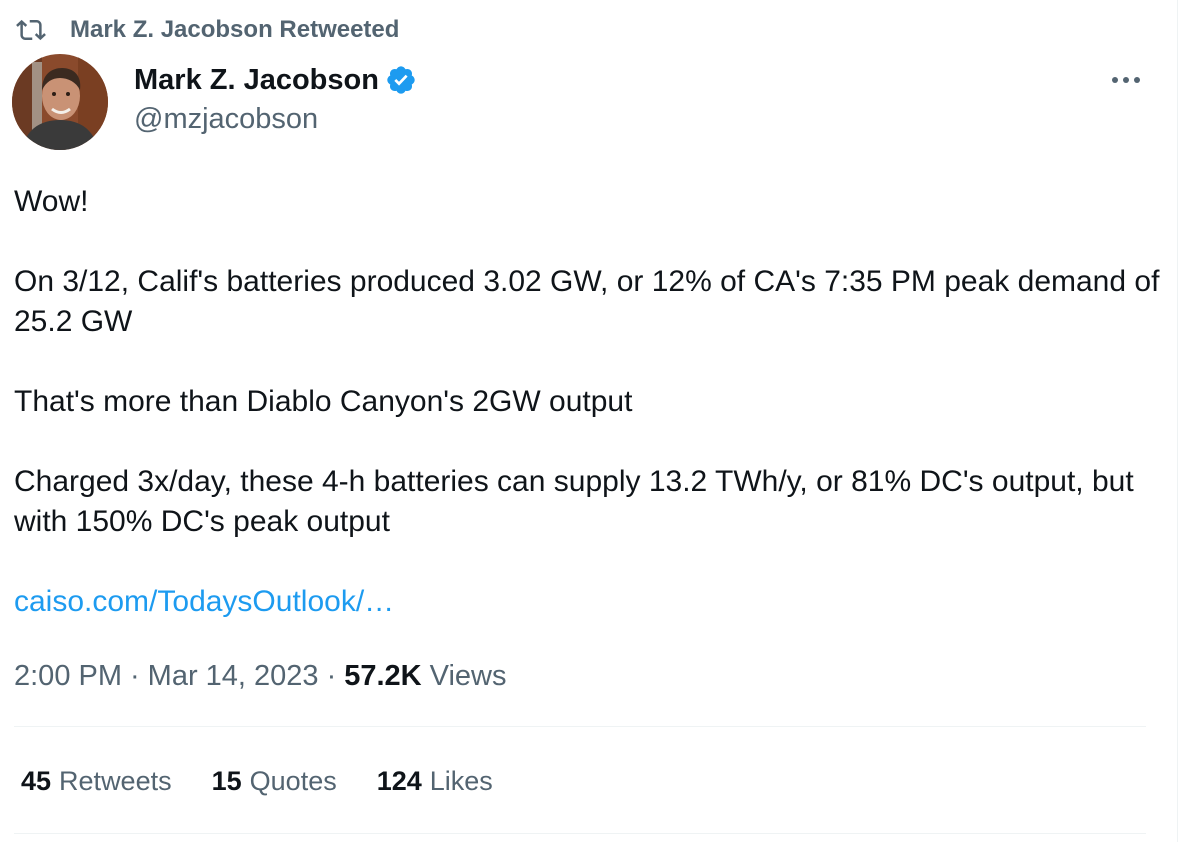 This screenshot has width=1194, height=842. What do you see at coordinates (468, 675) in the screenshot?
I see `views-label: Views` at bounding box center [468, 675].